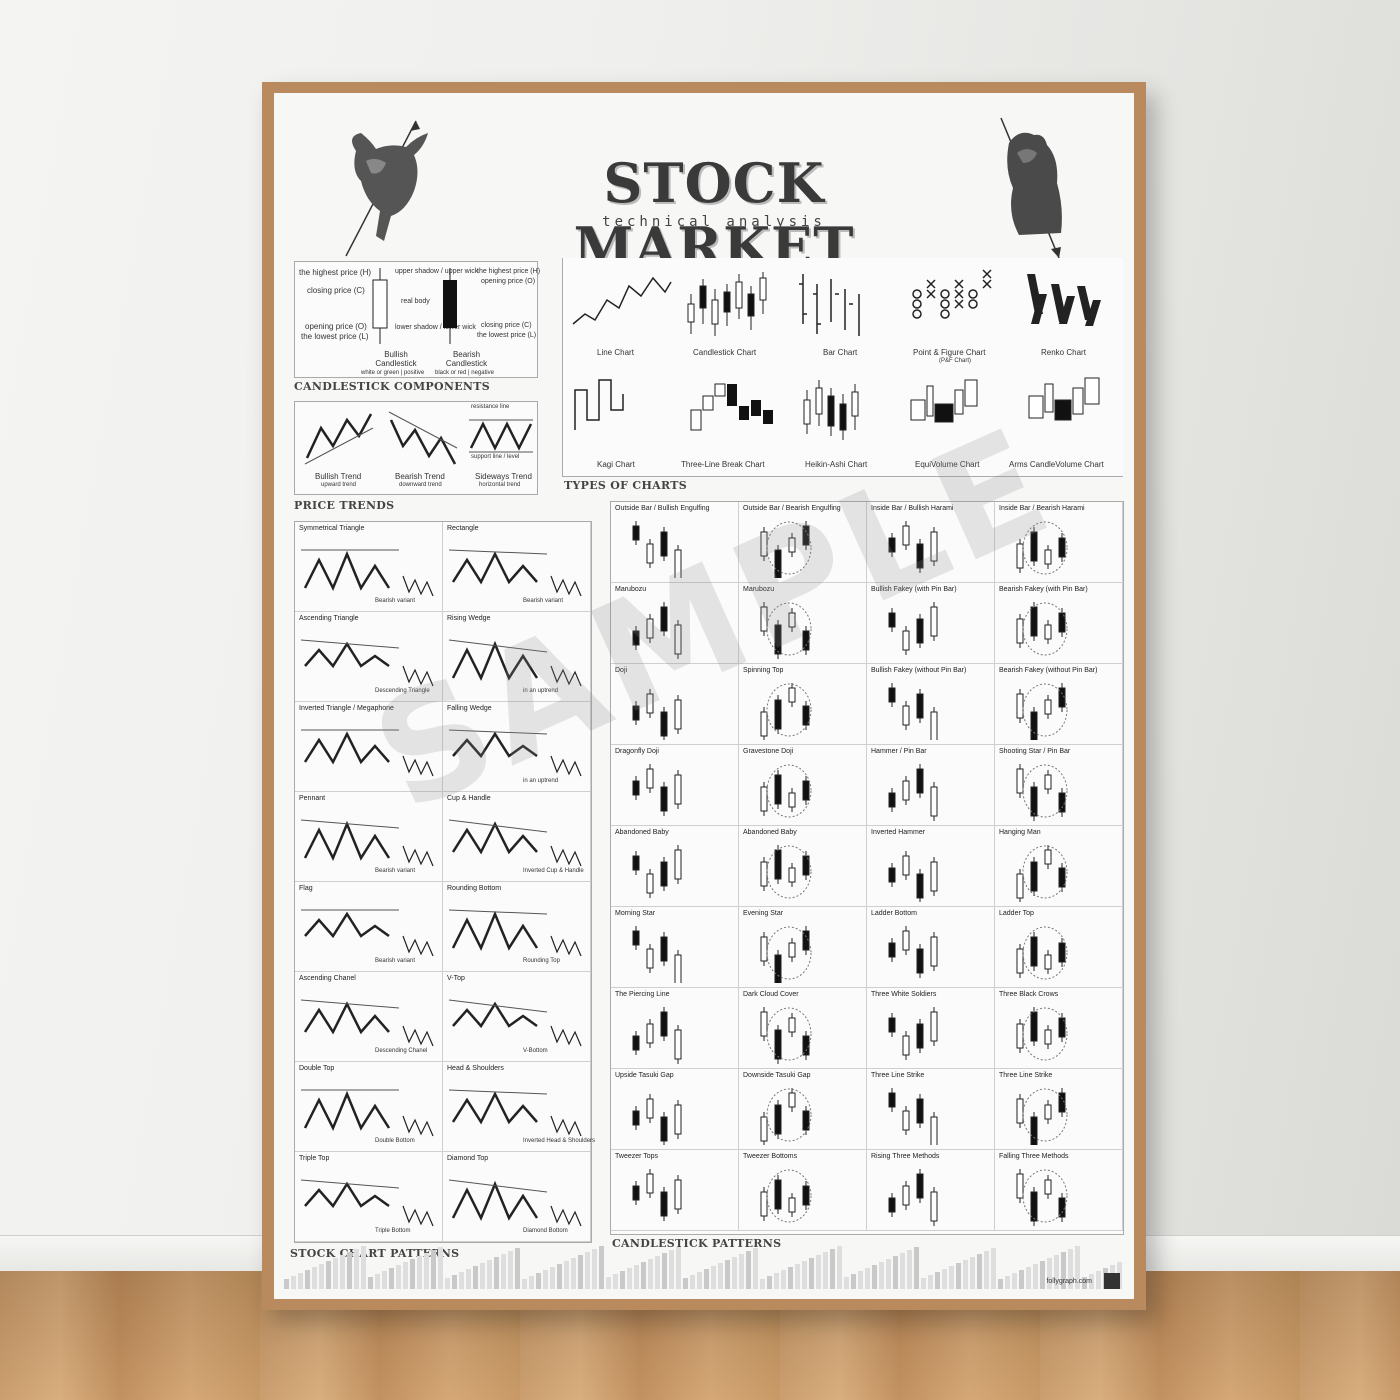 The image size is (1400, 1400). Describe the element at coordinates (803, 866) in the screenshot. I see `candle-pattern-cell: Abandoned Baby` at that location.